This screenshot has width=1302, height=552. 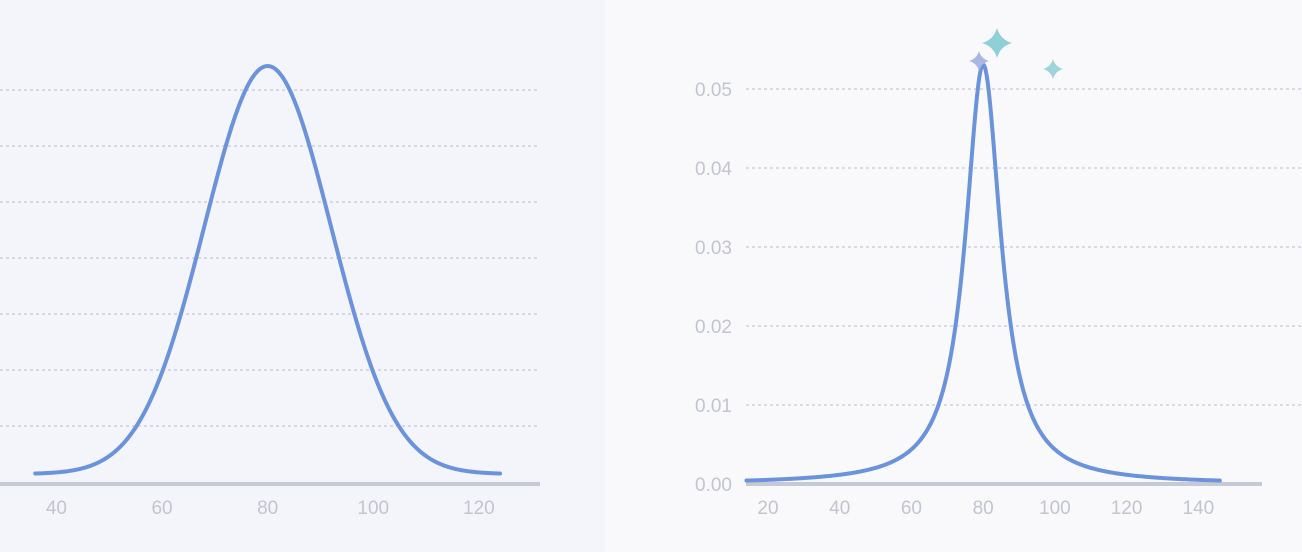 I want to click on right-x-tick-label: 80, so click(x=983, y=508).